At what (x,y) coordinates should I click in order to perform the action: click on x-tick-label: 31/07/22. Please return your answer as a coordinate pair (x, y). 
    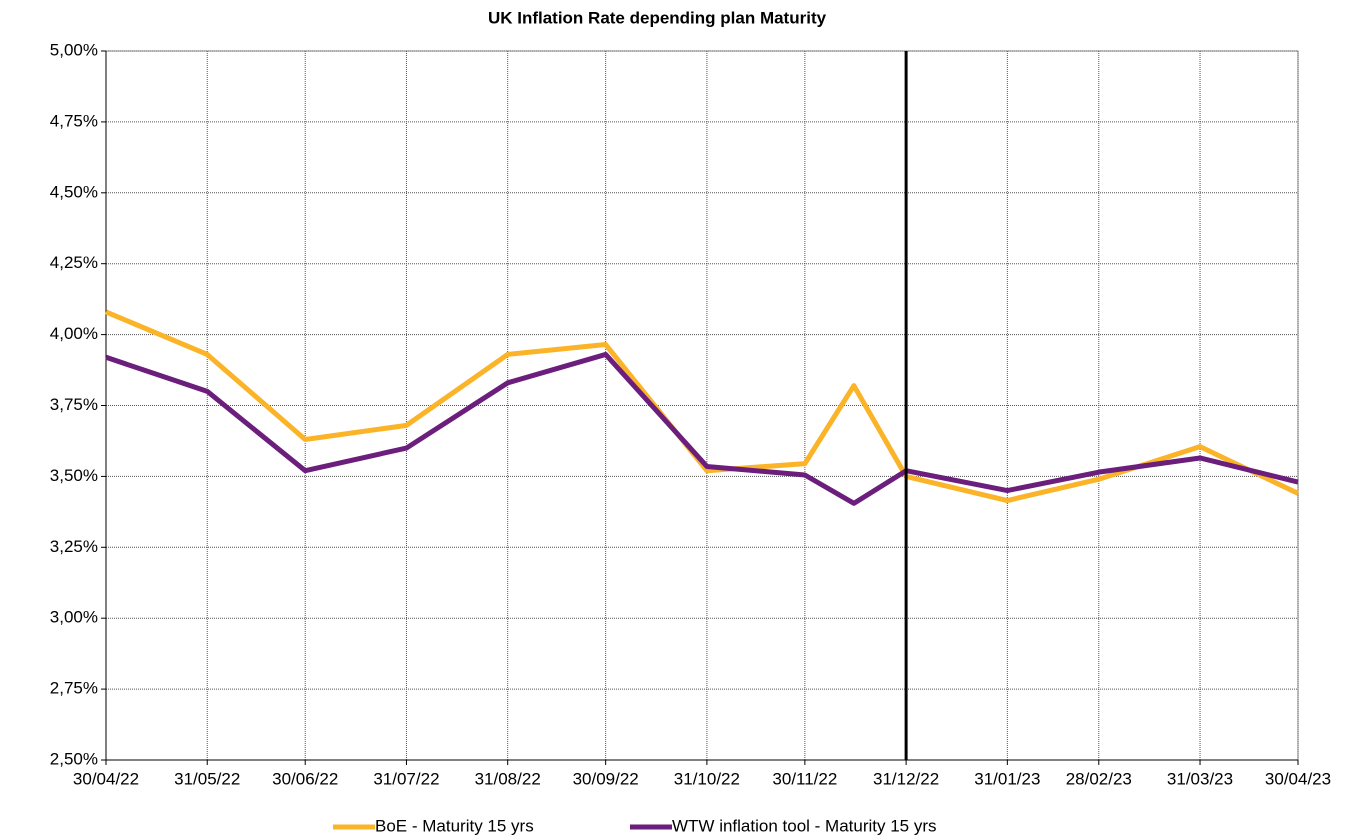
    Looking at the image, I should click on (406, 778).